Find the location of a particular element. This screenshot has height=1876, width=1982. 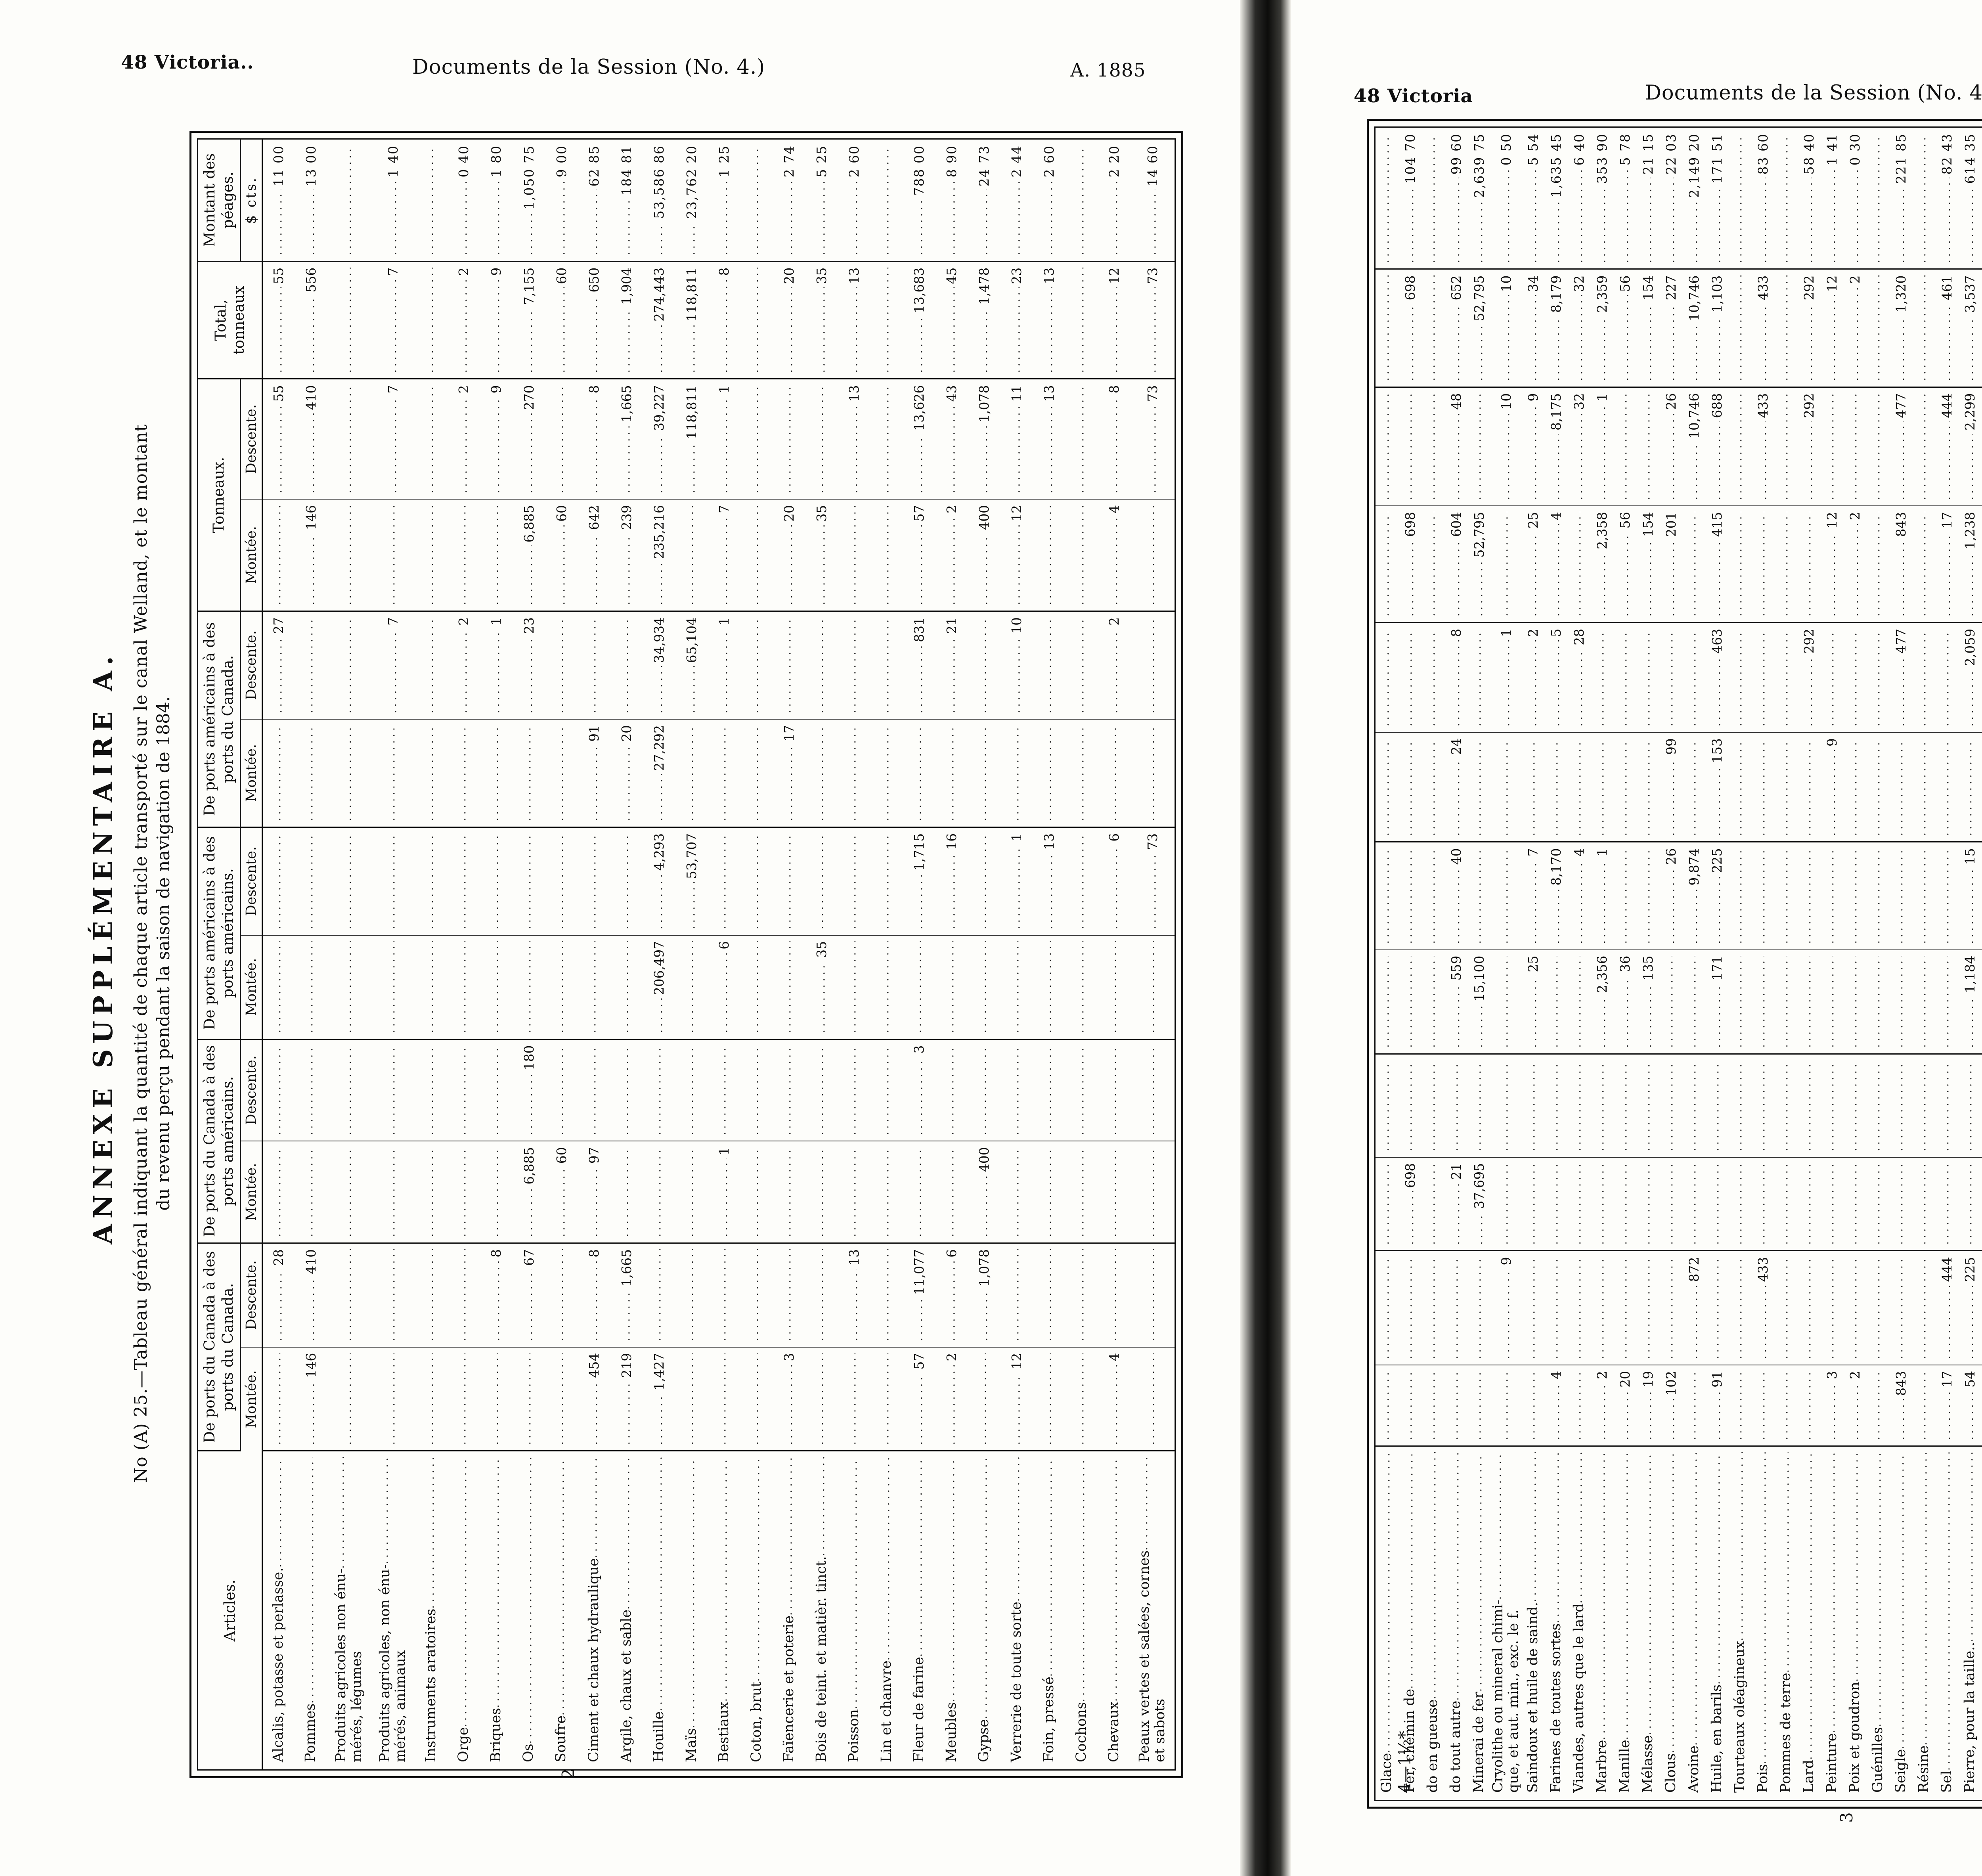

cell-value: 1,665 is located at coordinates (626, 1268).